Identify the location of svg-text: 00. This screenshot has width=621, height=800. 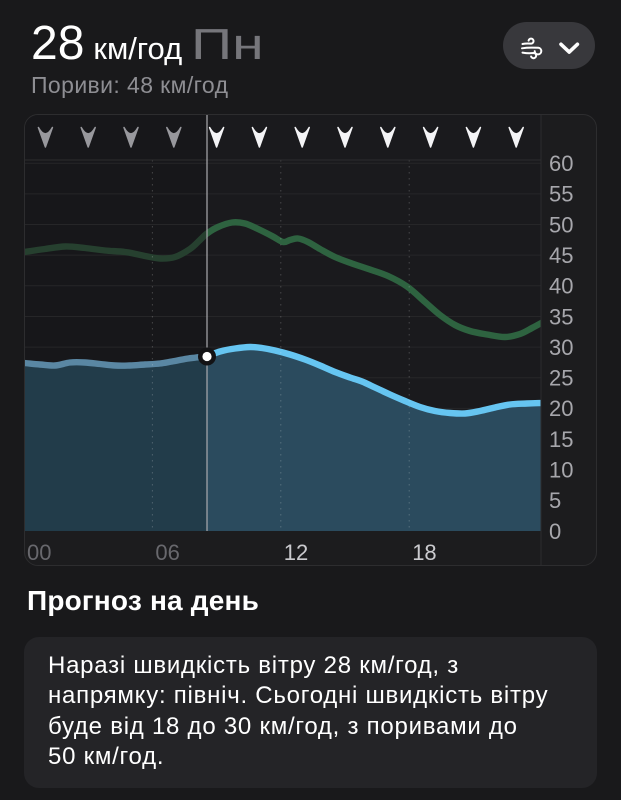
(39, 552).